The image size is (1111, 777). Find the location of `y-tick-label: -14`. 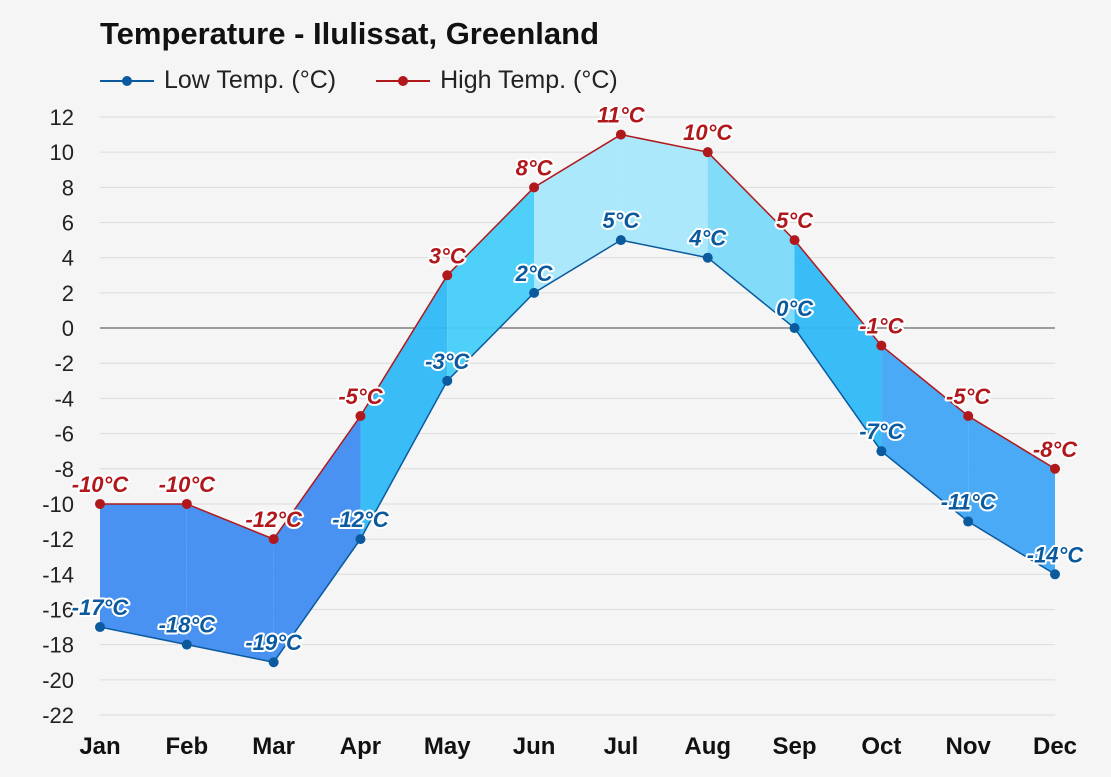

y-tick-label: -14 is located at coordinates (58, 574).